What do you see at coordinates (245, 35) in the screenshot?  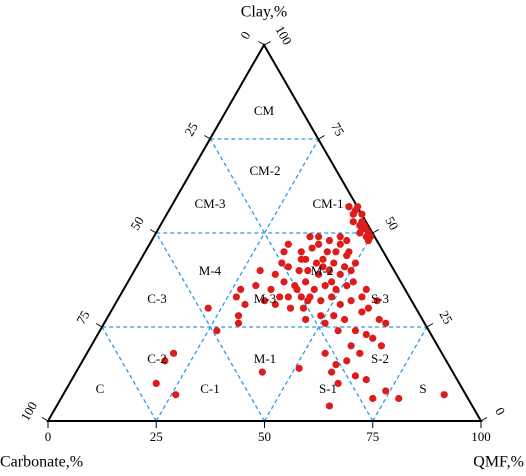 I see `carbonate-tick-label: 0` at bounding box center [245, 35].